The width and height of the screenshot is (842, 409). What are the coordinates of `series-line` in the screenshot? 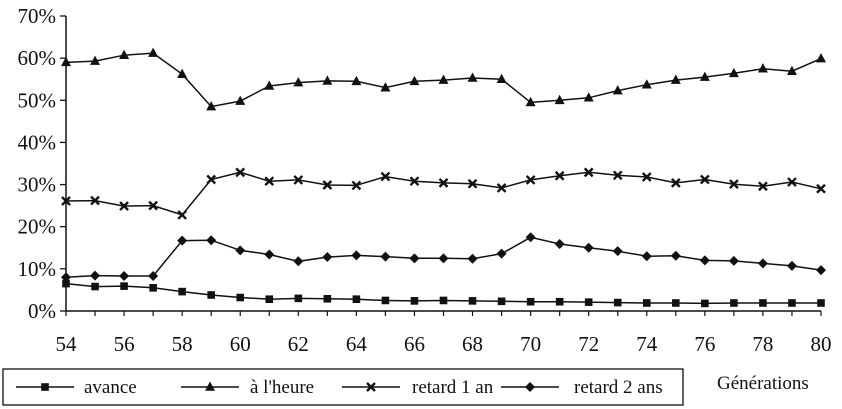 It's located at (443, 193).